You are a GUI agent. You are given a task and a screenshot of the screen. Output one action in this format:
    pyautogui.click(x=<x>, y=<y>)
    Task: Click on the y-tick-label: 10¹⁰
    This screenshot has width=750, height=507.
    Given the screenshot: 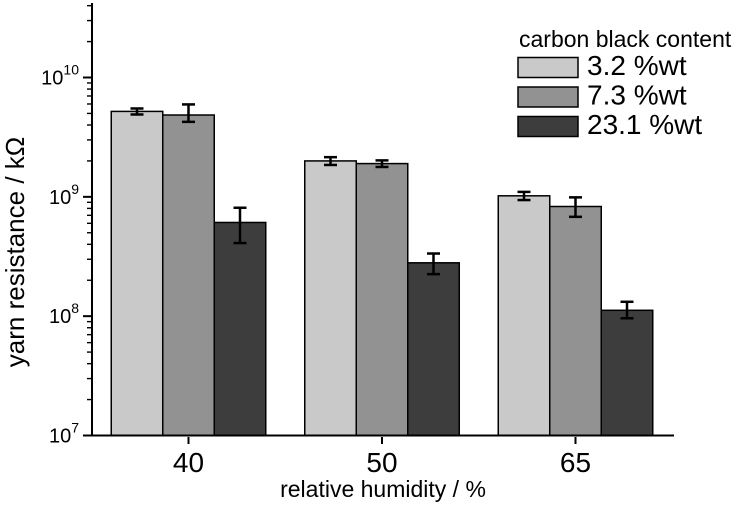 What is the action you would take?
    pyautogui.click(x=60, y=76)
    